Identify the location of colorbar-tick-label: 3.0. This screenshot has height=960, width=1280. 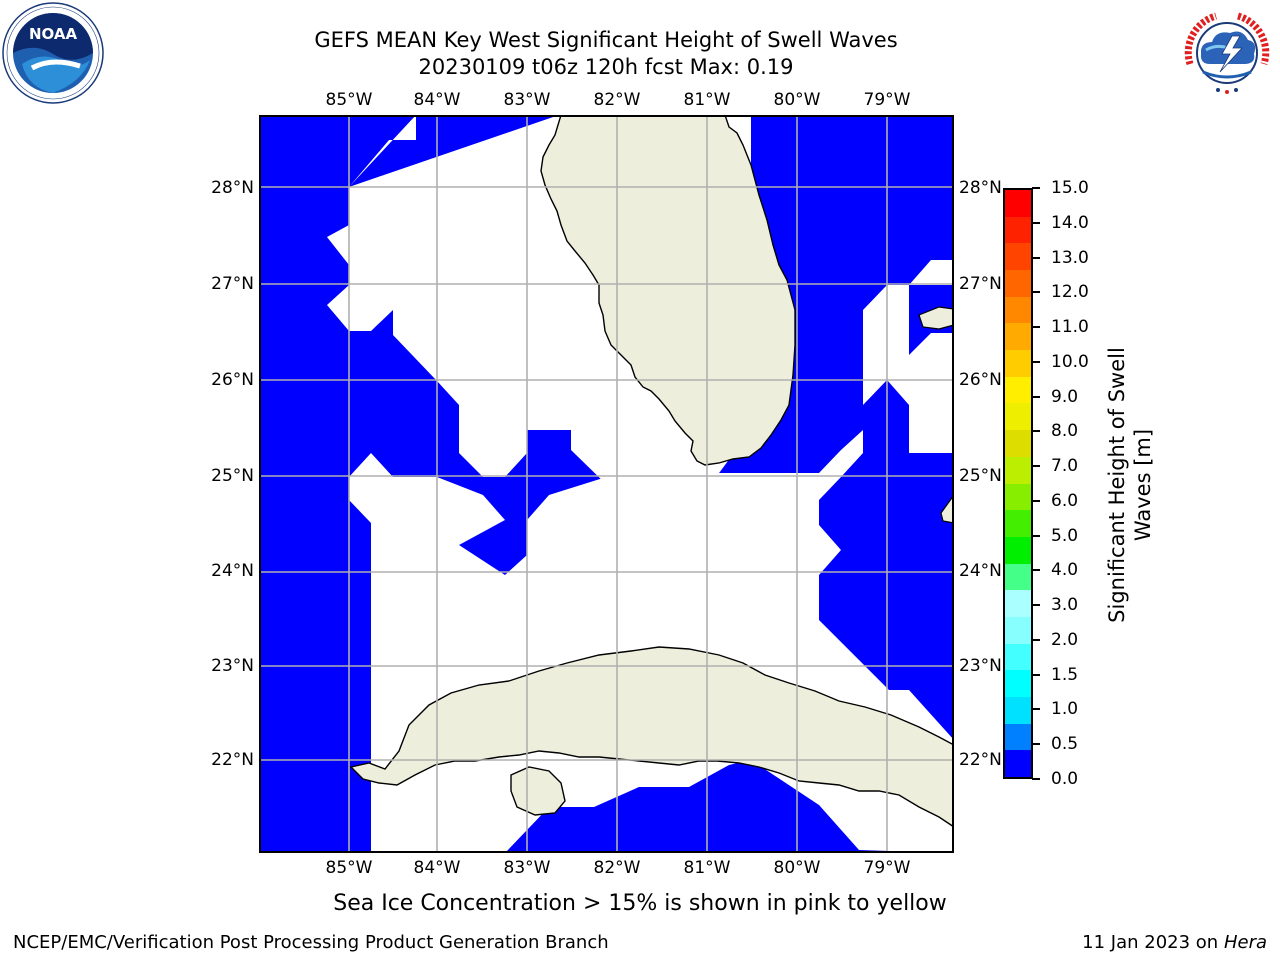
(1065, 605).